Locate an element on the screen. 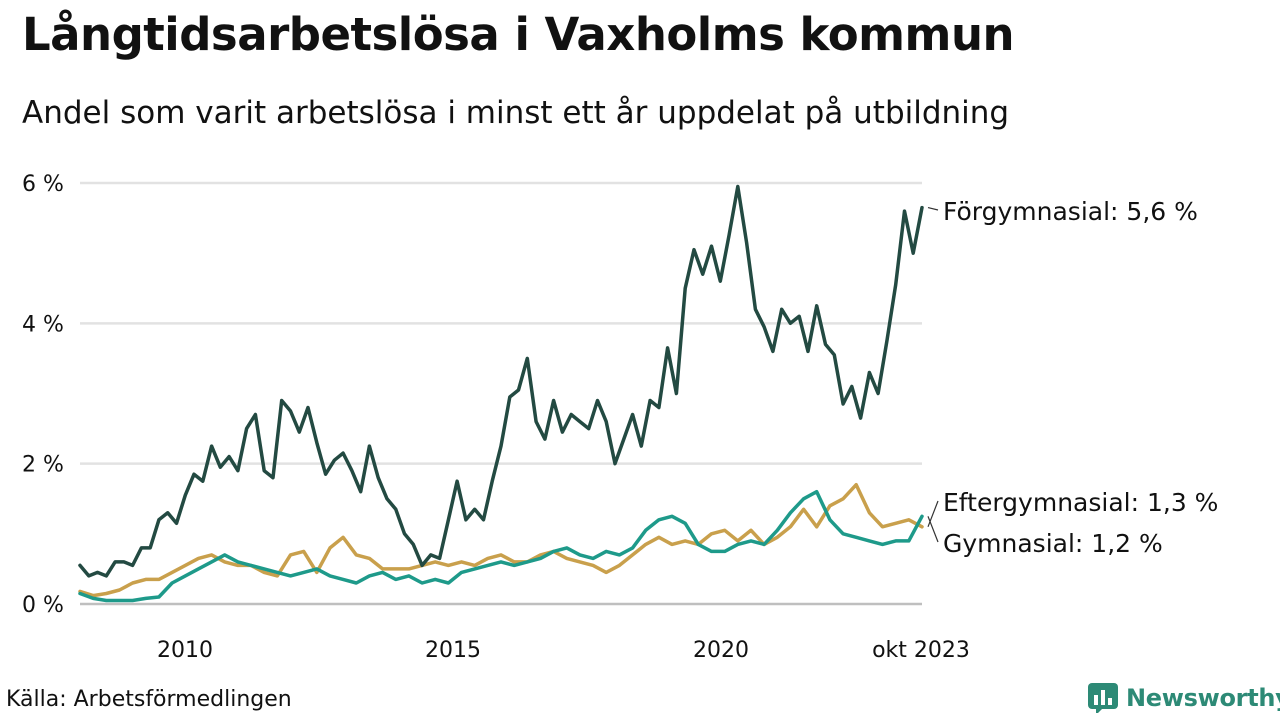 The image size is (1280, 720). chart-title: Långtidsarbetslösa i Vaxholms kommun is located at coordinates (518, 34).